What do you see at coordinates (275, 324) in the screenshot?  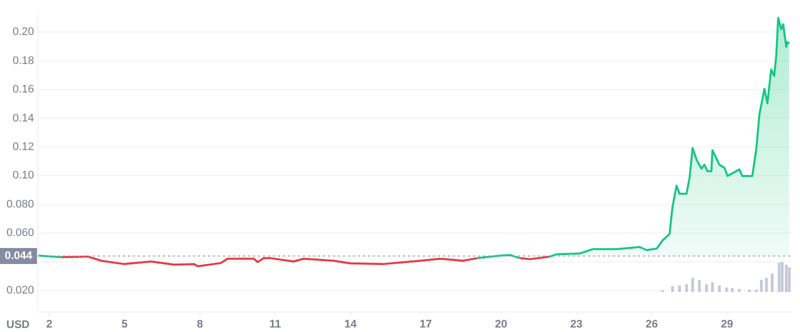 I see `x-tick-label: 11` at bounding box center [275, 324].